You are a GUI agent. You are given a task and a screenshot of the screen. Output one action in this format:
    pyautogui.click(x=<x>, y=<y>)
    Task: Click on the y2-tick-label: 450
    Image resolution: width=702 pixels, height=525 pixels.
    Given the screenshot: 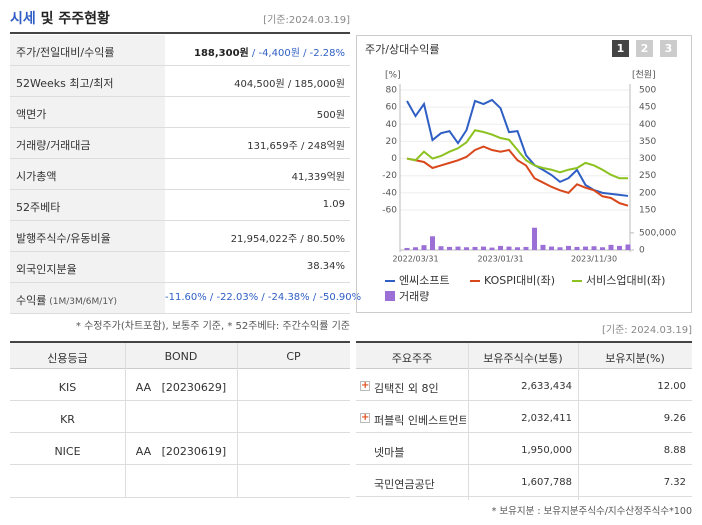 What is the action you would take?
    pyautogui.click(x=647, y=108)
    